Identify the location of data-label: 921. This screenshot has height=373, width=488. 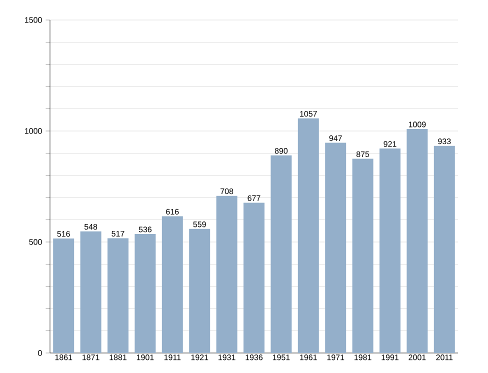
(390, 144).